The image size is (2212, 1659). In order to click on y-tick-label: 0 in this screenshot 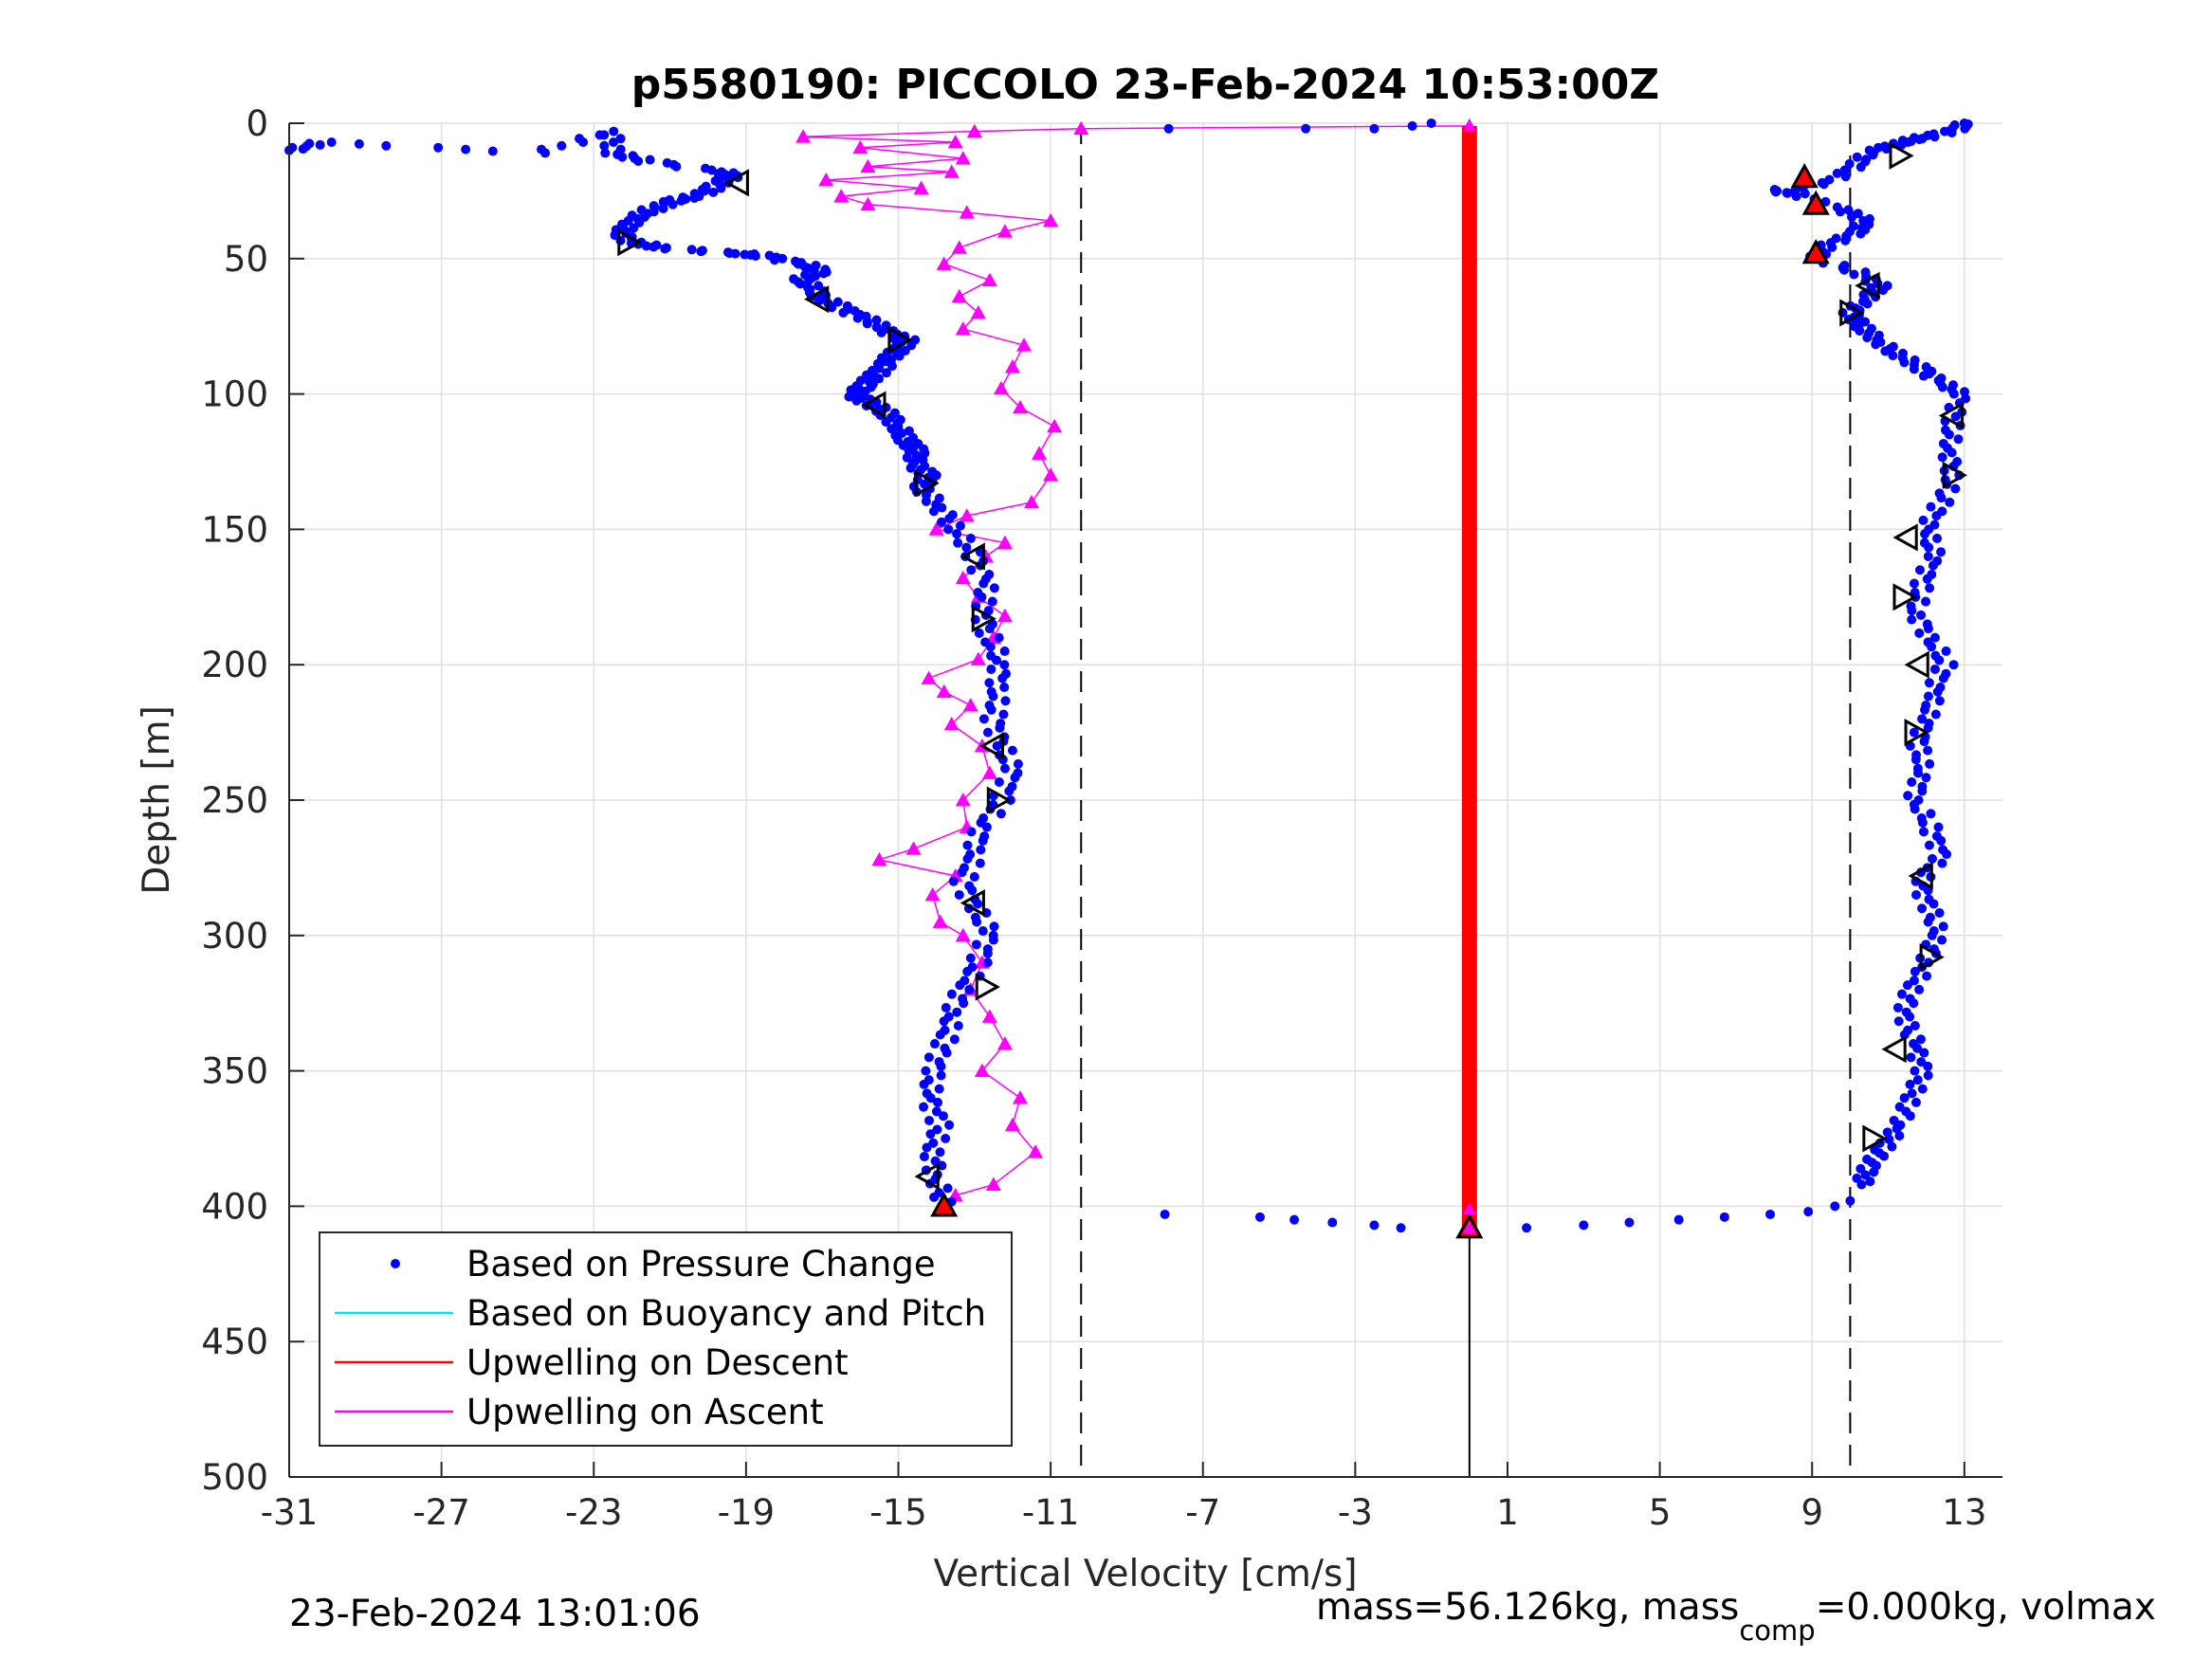, I will do `click(257, 123)`.